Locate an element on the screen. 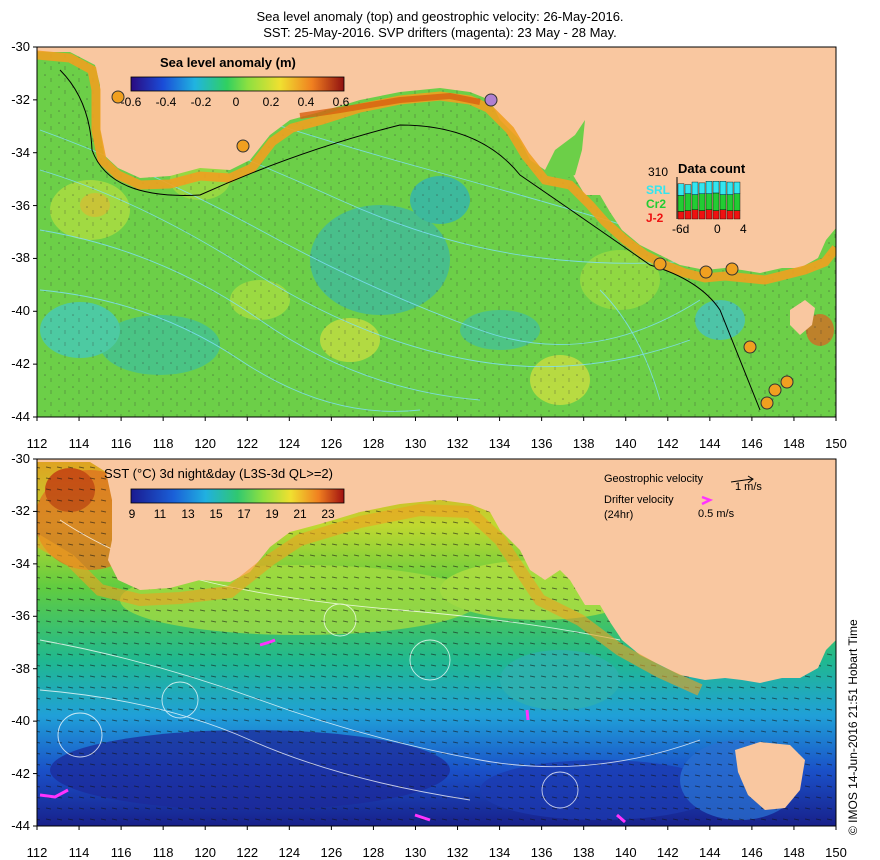 The image size is (880, 860). colorbar-tick: 21 is located at coordinates (300, 514).